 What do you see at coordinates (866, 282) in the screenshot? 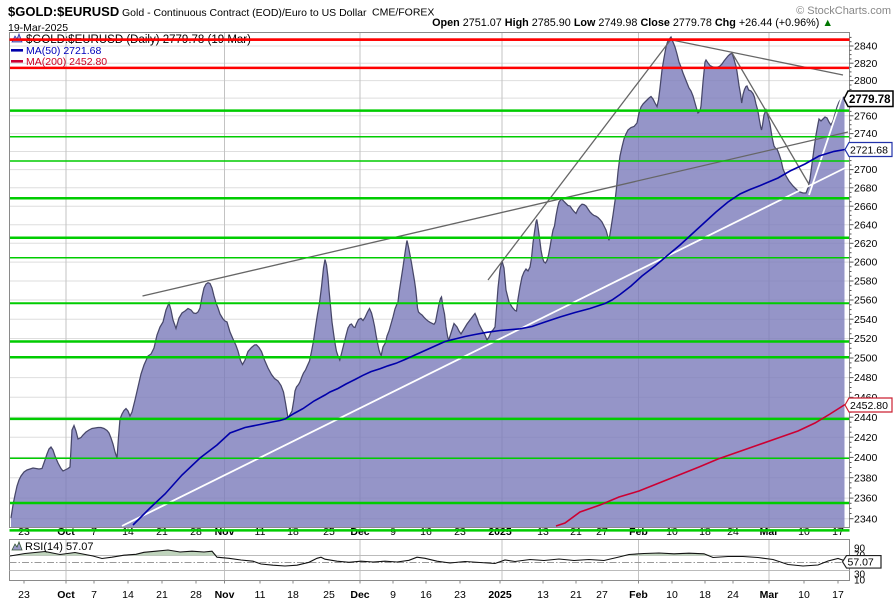
I see `svg-text: 2580` at bounding box center [866, 282].